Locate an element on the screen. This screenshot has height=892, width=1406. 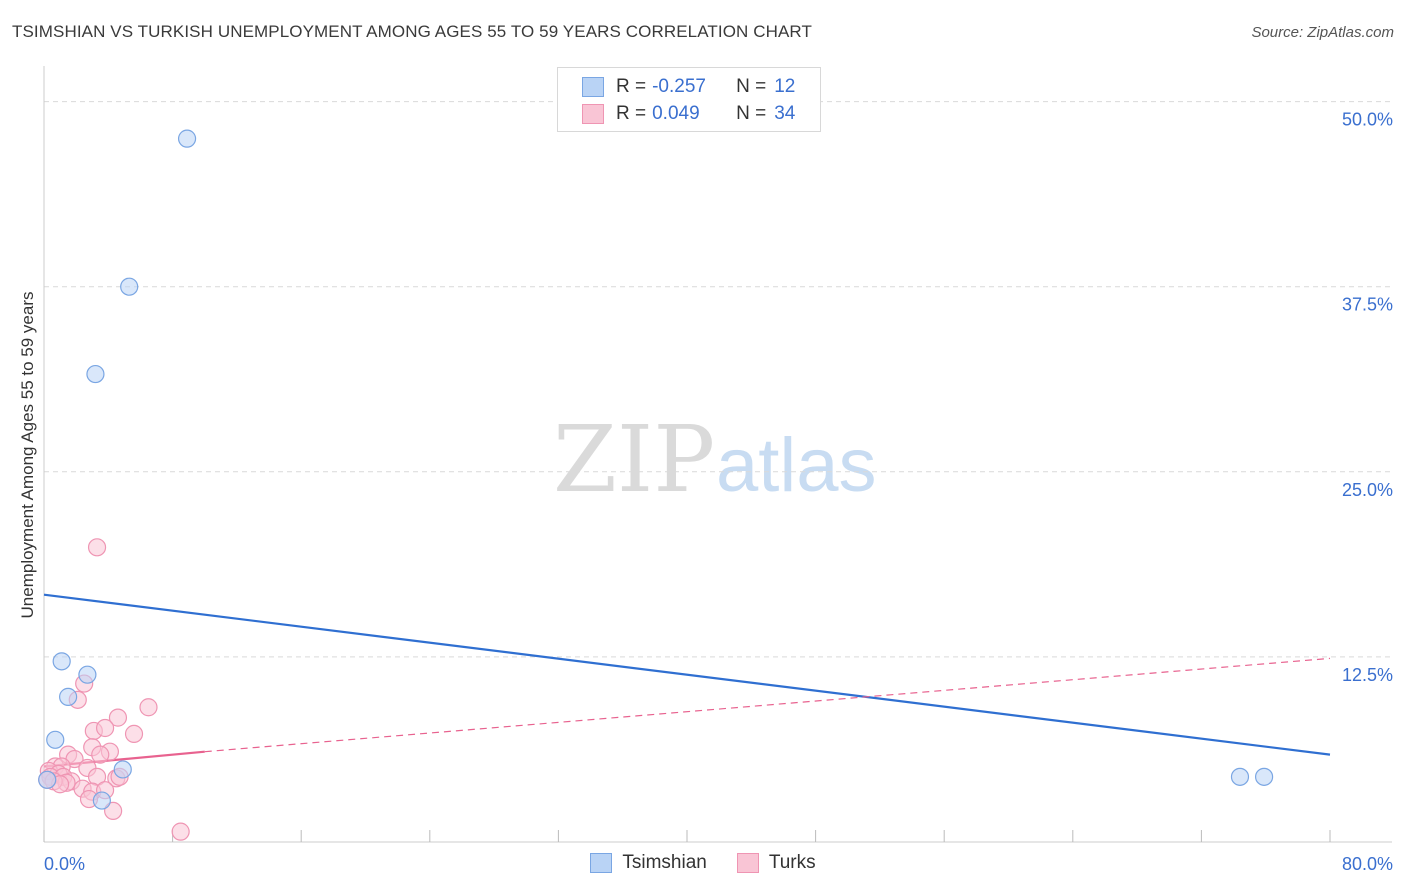
legend-n-value: 34 is located at coordinates (785, 113).